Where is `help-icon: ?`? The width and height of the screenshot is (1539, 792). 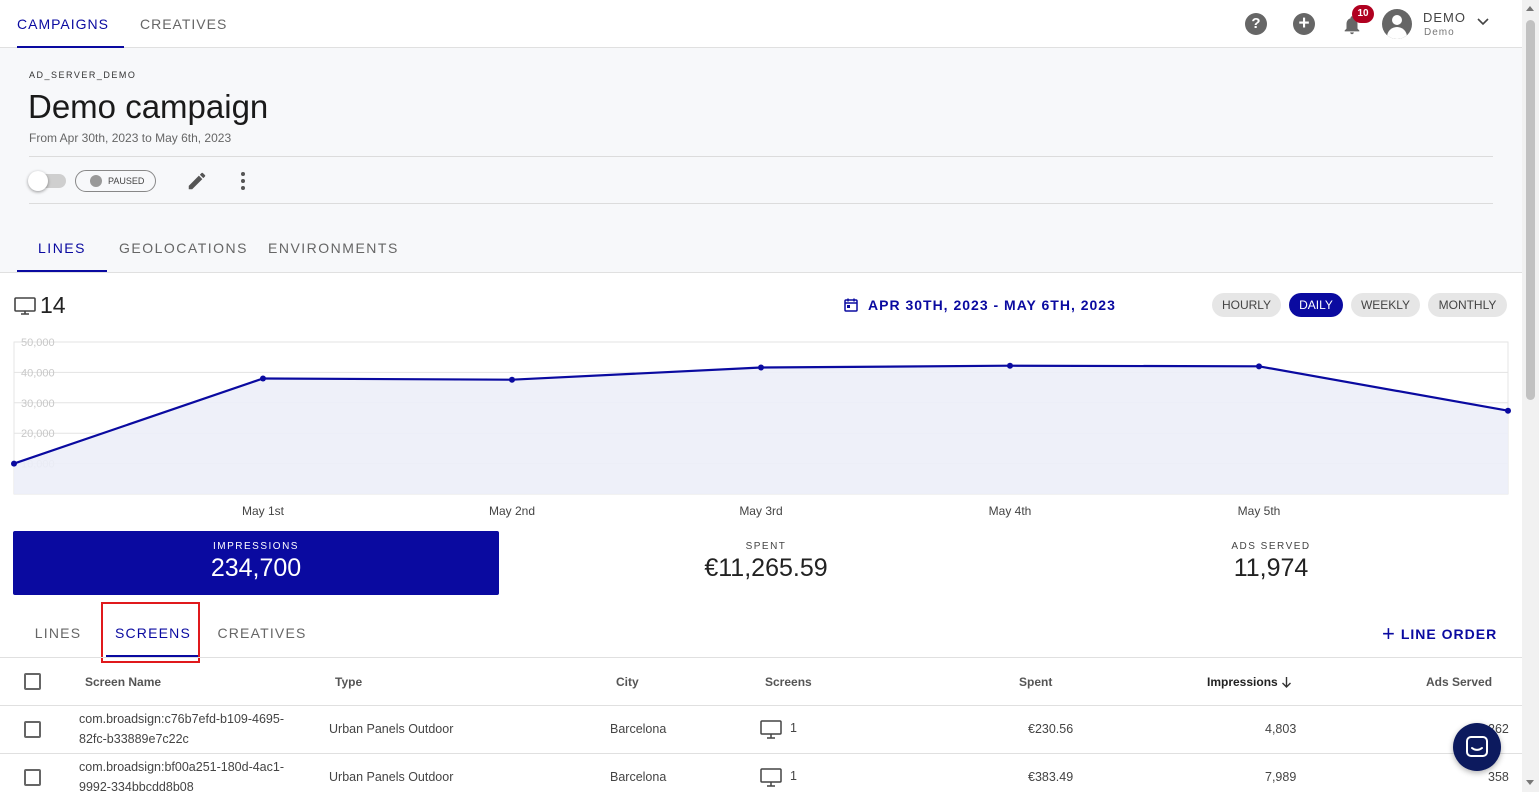
help-icon: ? is located at coordinates (1256, 24).